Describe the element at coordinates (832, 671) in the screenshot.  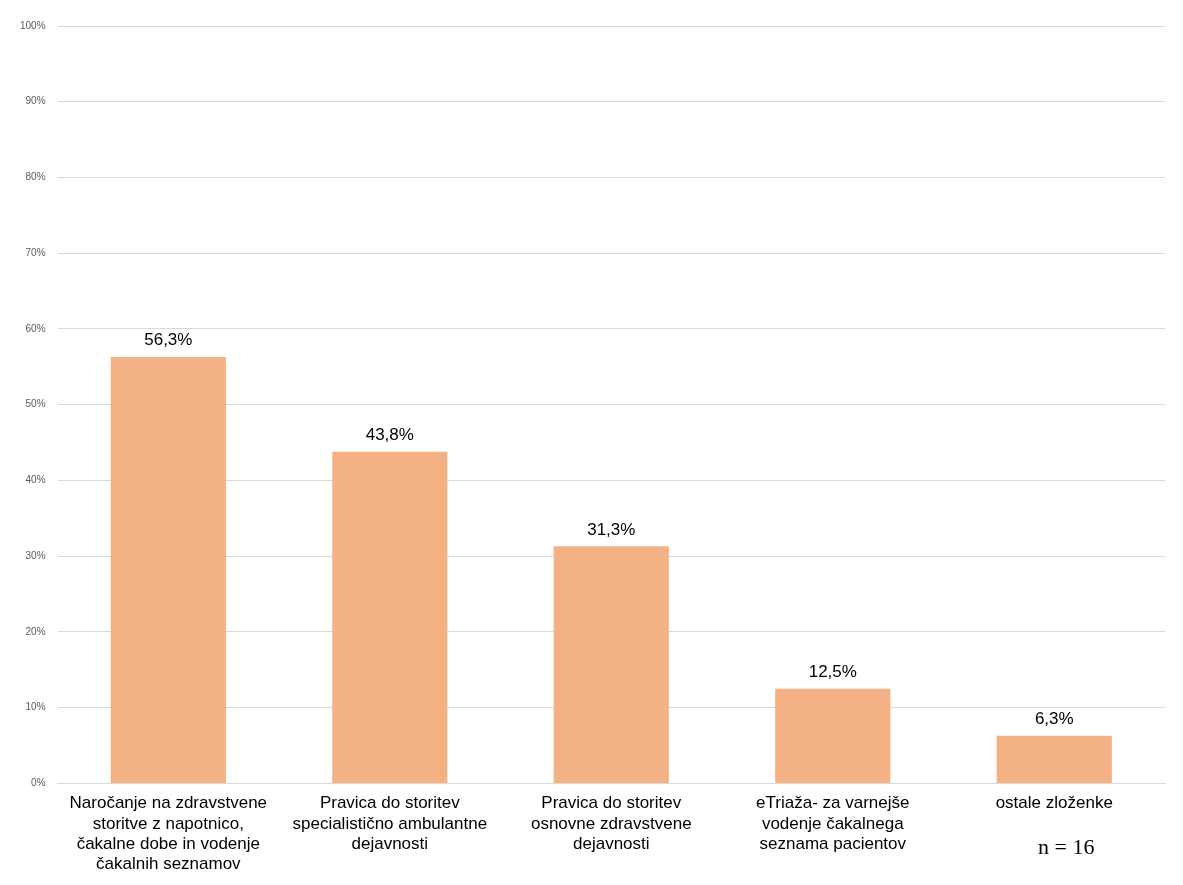
I see `data-label: 12,5%` at that location.